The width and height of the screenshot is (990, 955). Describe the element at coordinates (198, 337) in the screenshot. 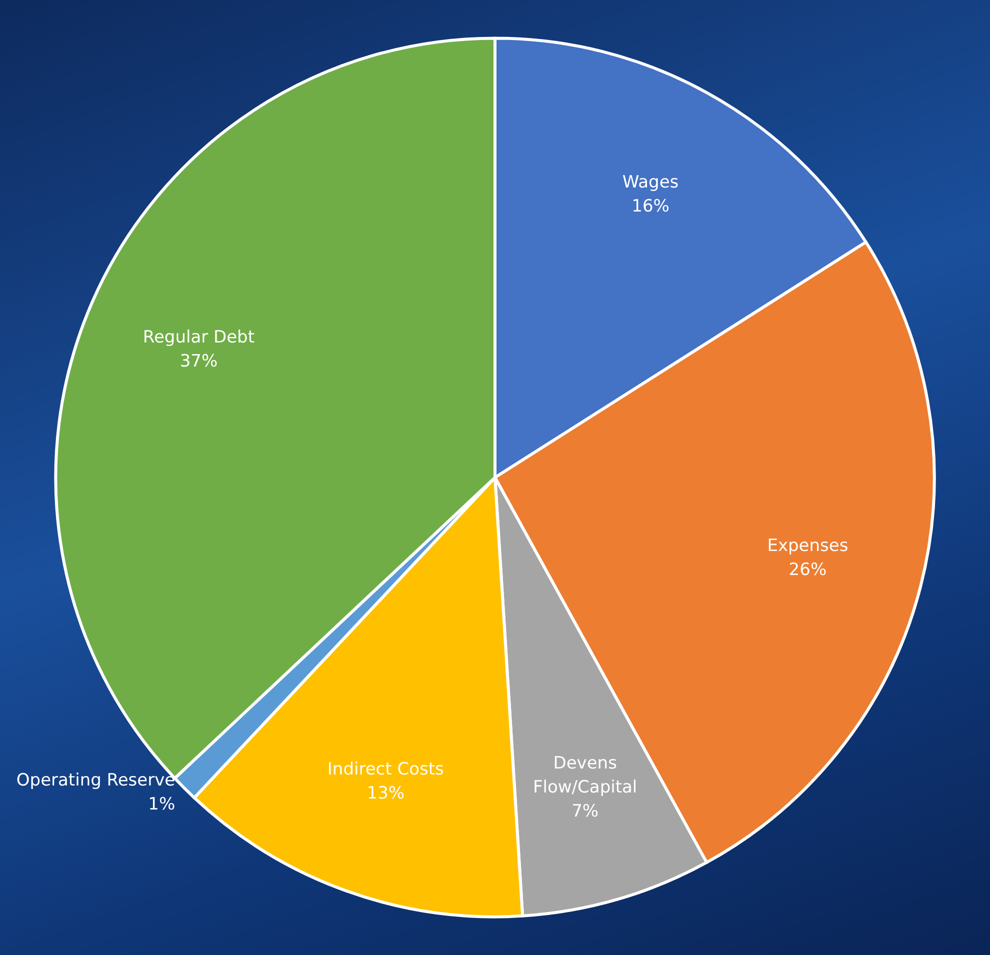

I see `slice-label: Regular Debt` at that location.